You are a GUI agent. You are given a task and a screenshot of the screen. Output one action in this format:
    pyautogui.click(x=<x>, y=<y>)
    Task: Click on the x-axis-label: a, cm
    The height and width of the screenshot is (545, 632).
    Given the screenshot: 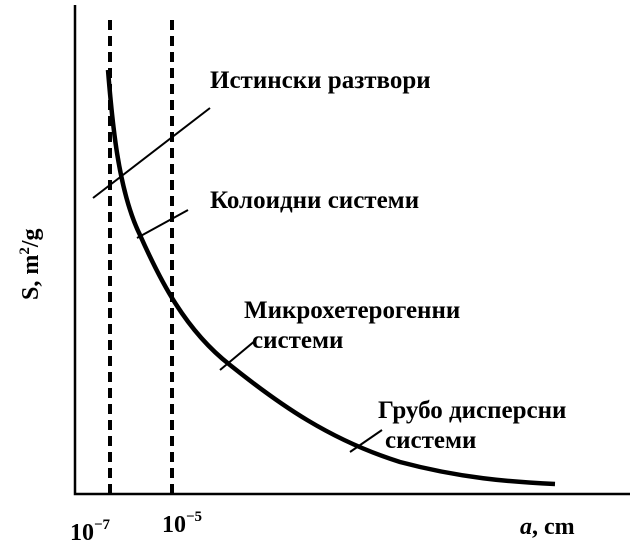 What is the action you would take?
    pyautogui.click(x=547, y=527)
    